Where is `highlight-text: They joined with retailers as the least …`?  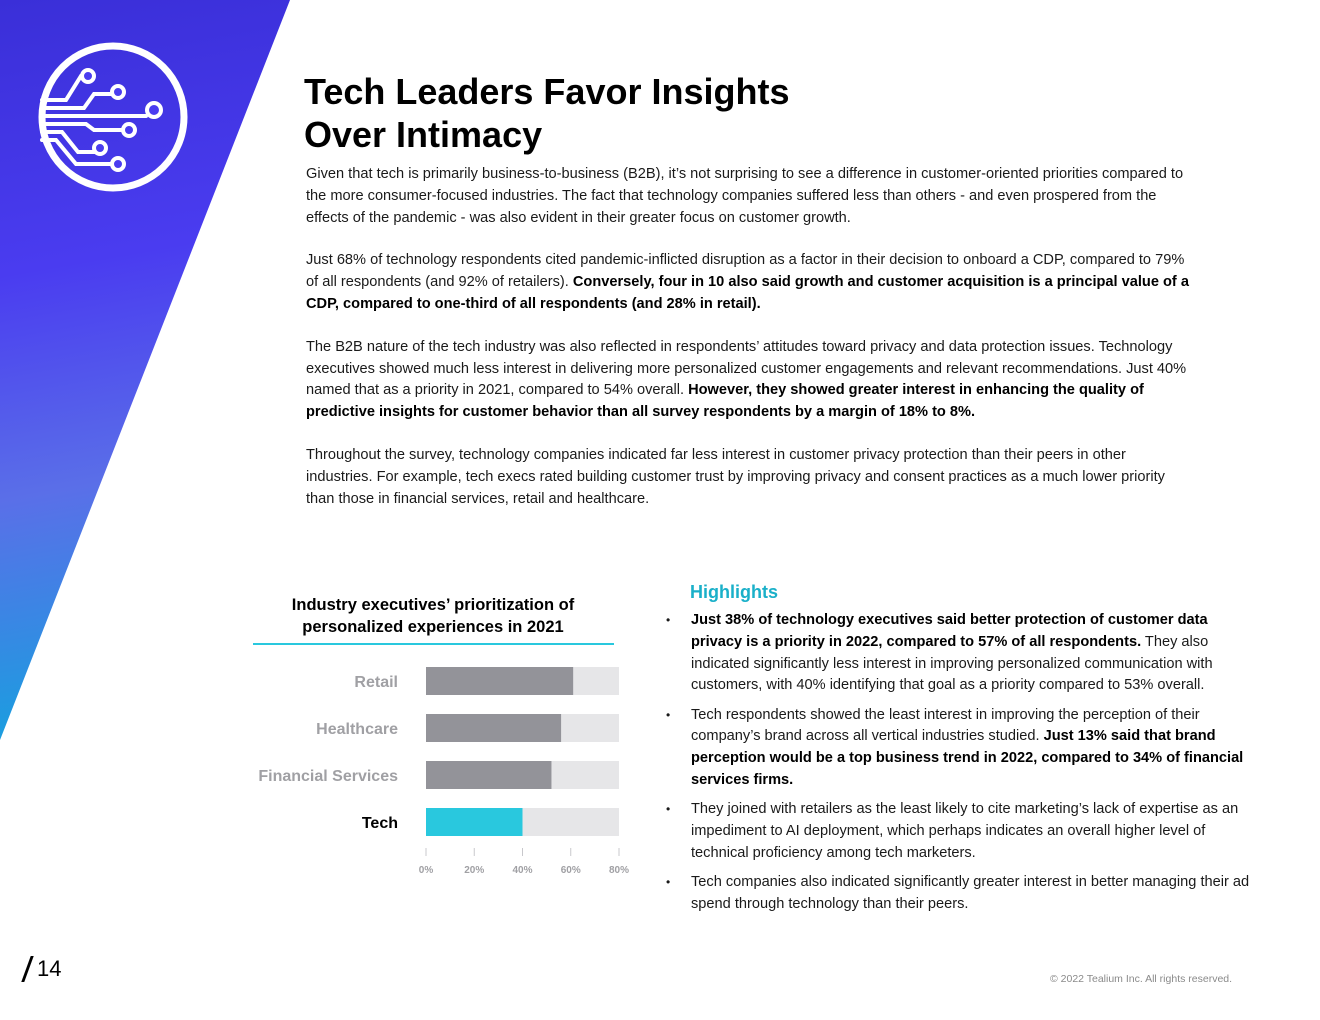
highlight-text: They joined with retailers as the least … is located at coordinates (965, 831).